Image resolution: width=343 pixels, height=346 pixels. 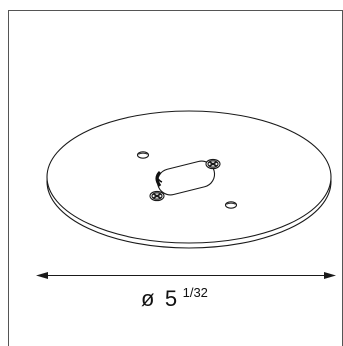 I want to click on screw-right, so click(x=213, y=164).